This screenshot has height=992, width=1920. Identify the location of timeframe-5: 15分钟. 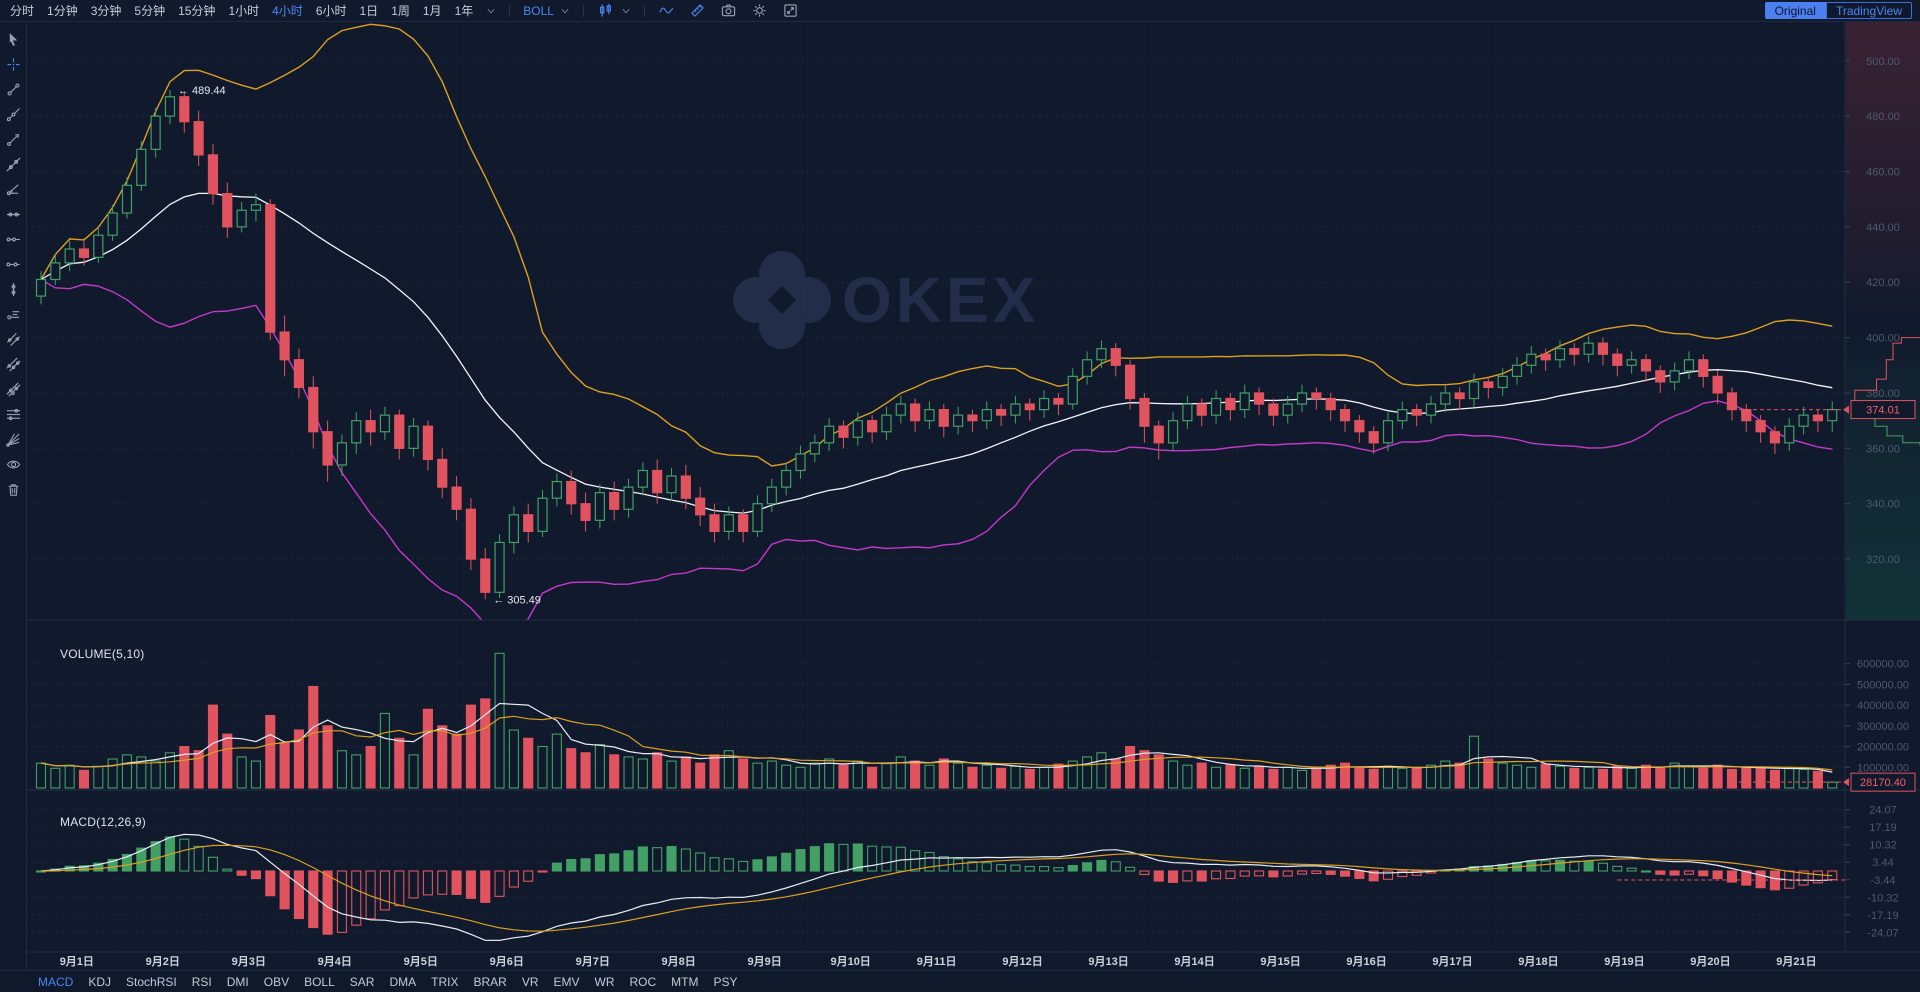
(197, 11).